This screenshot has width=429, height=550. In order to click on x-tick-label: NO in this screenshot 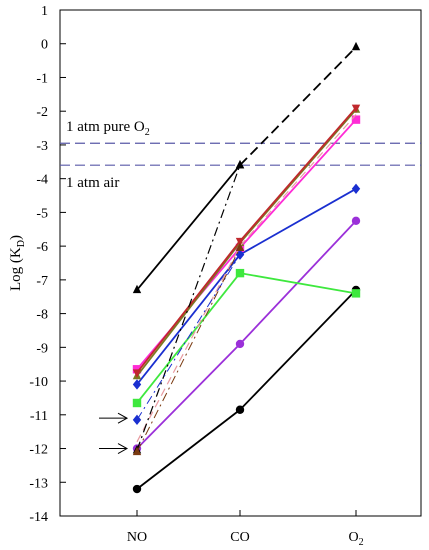, I will do `click(137, 537)`.